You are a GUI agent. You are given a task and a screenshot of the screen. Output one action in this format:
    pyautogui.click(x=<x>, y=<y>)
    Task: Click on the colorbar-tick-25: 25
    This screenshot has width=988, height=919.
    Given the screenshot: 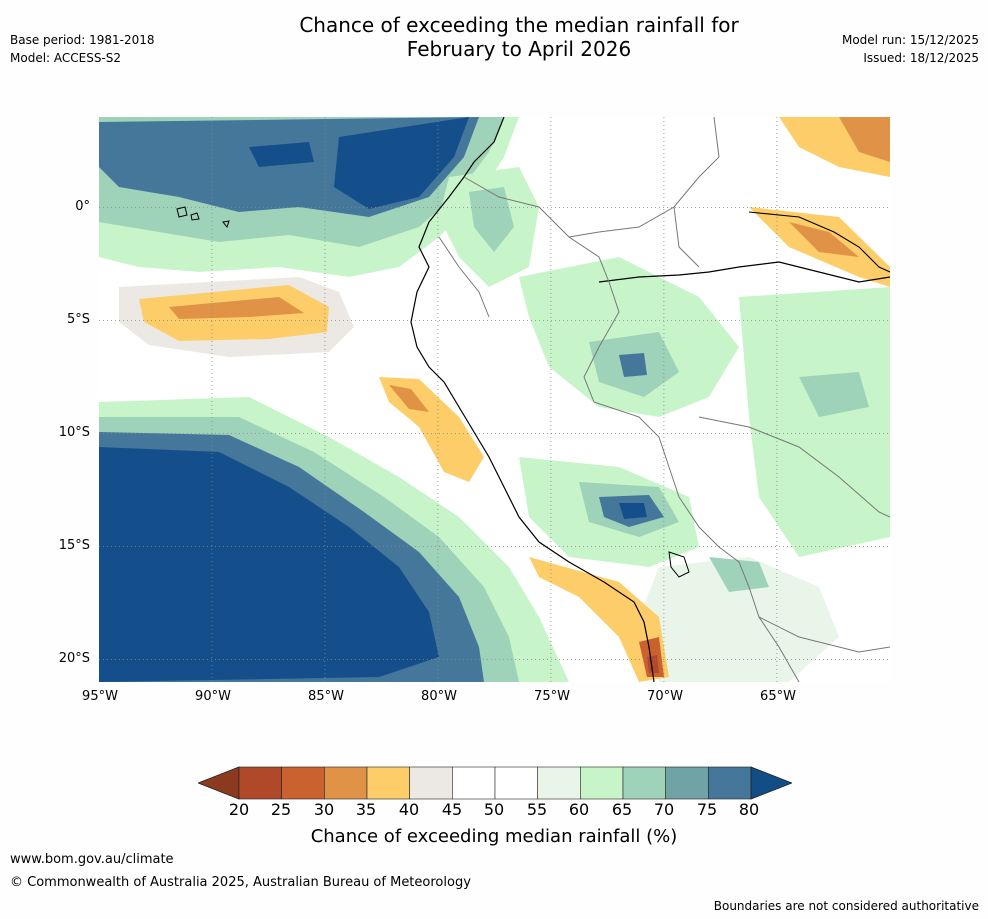 What is the action you would take?
    pyautogui.click(x=281, y=809)
    